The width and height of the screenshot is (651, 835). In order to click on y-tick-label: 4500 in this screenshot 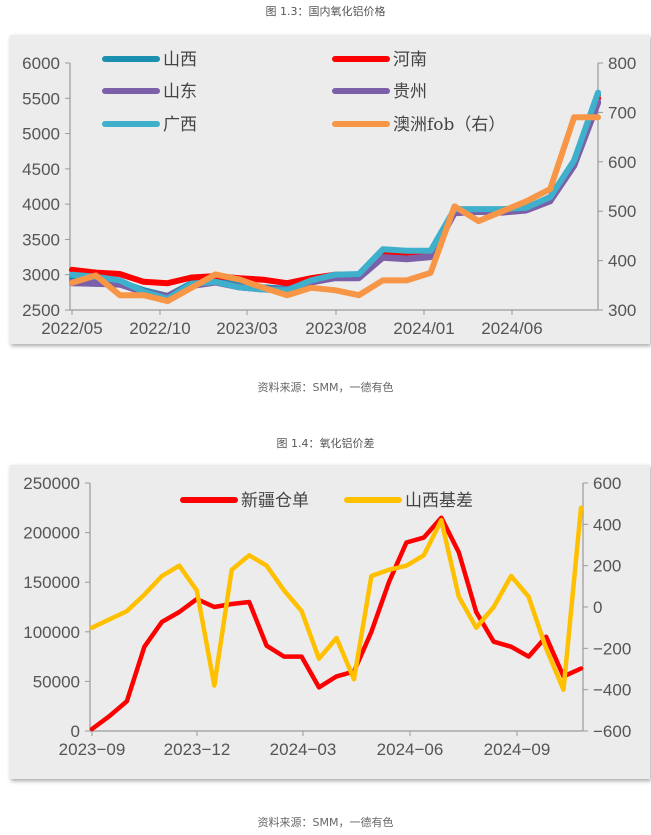, I will do `click(41, 169)`.